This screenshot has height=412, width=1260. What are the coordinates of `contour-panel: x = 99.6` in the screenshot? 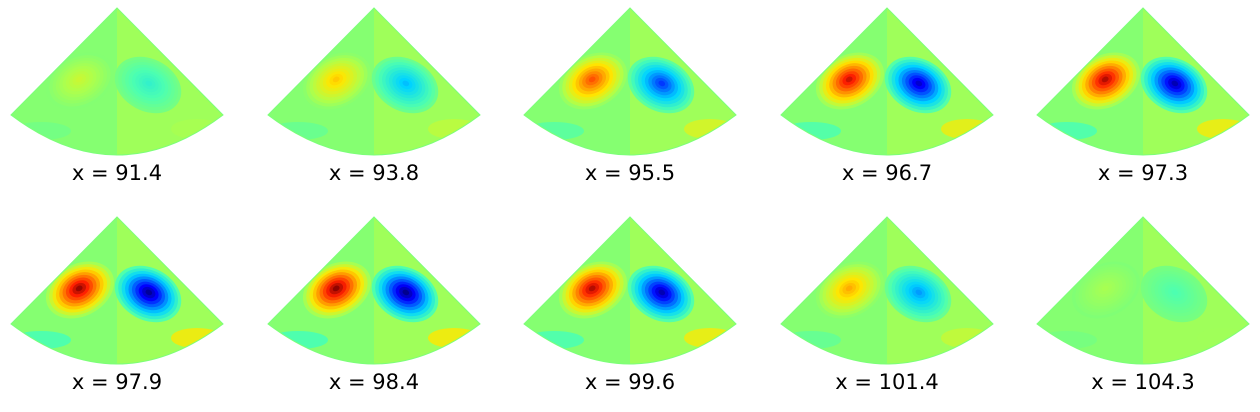 It's located at (630, 312).